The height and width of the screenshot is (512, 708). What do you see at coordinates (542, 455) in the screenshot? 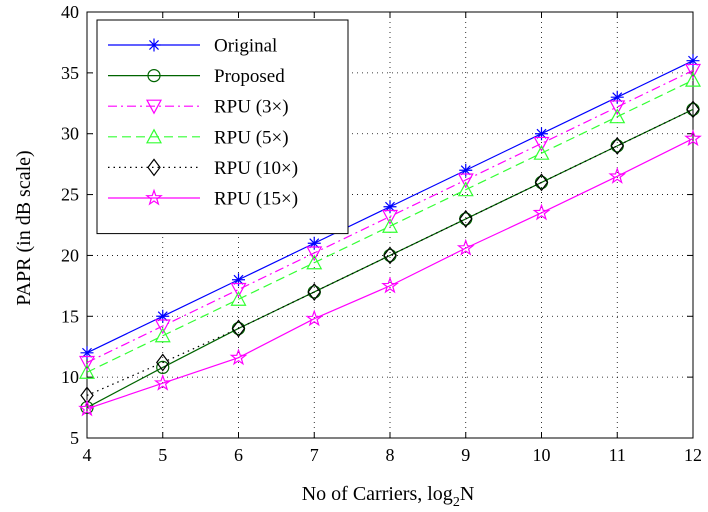
I see `x-tick-label: 10` at bounding box center [542, 455].